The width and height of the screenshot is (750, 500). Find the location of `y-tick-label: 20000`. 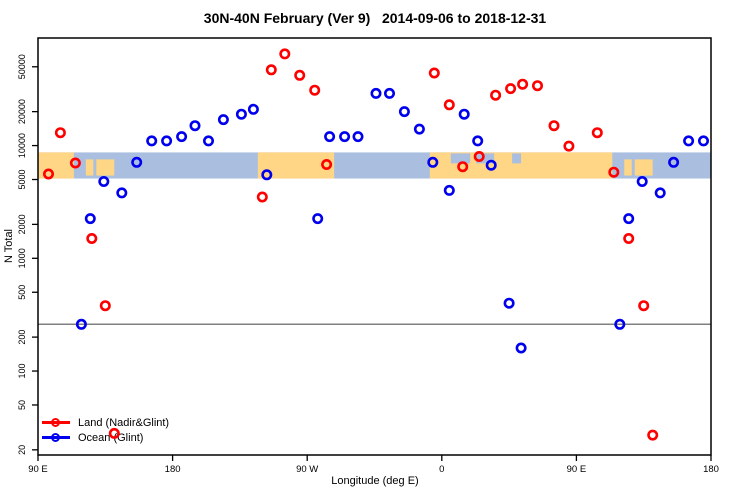

y-tick-label: 20000 is located at coordinates (22, 111).